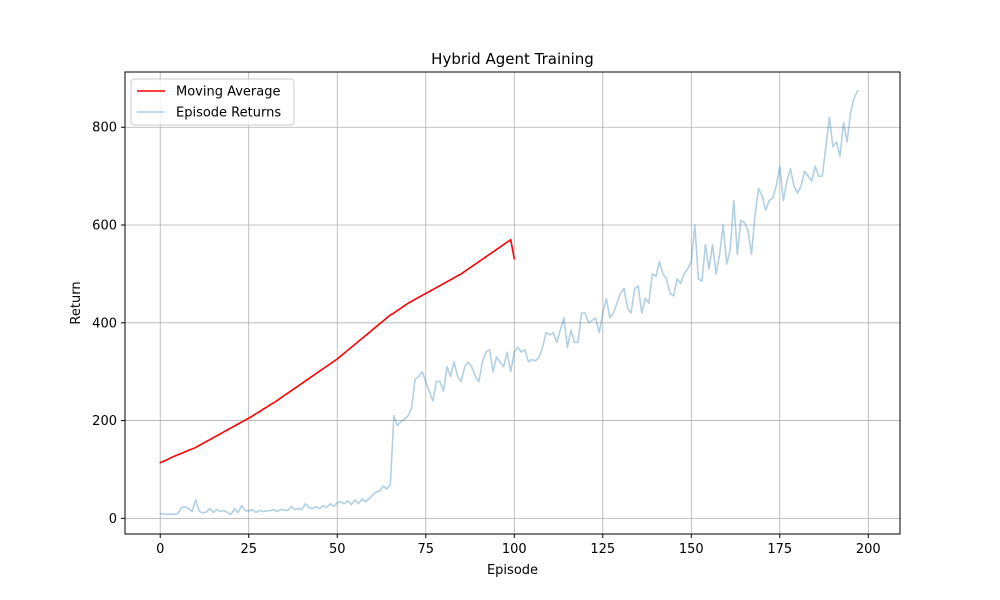 This screenshot has width=1000, height=600. I want to click on x-tick-label: 100, so click(514, 549).